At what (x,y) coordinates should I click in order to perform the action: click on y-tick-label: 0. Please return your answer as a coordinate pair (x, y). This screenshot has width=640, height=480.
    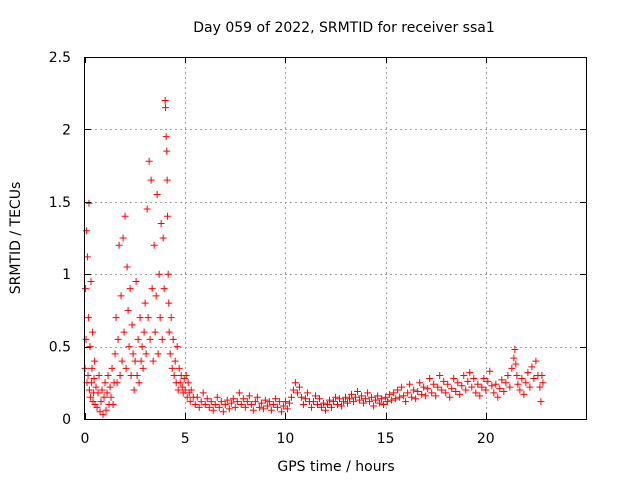
    Looking at the image, I should click on (66, 420).